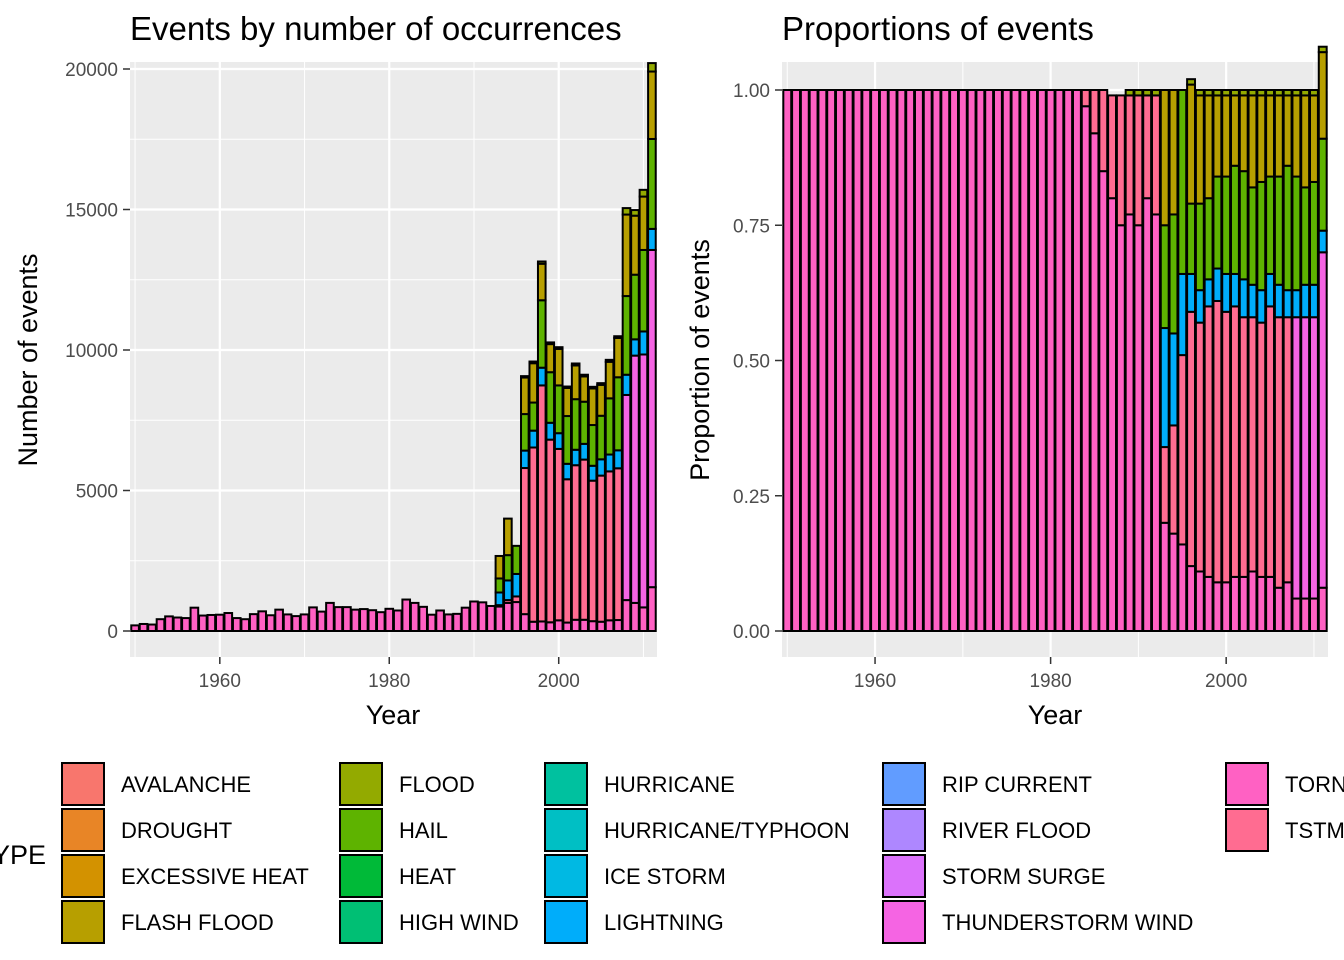 The height and width of the screenshot is (960, 1344). What do you see at coordinates (601, 400) in the screenshot?
I see `bar-segment-flash-flood-2005` at bounding box center [601, 400].